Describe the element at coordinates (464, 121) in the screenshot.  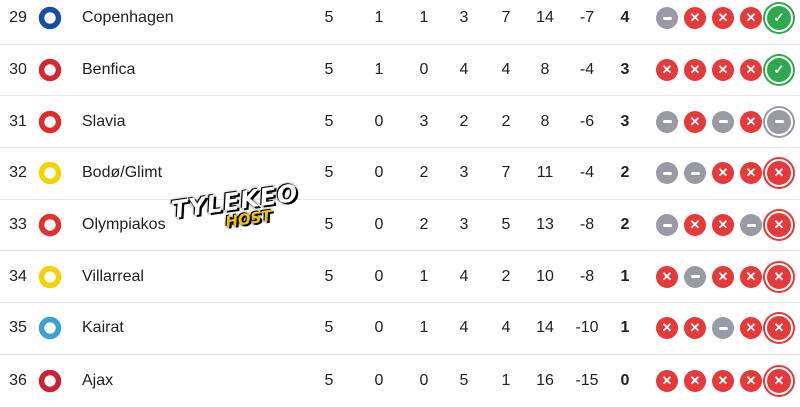
I see `stat-l: 2` at that location.